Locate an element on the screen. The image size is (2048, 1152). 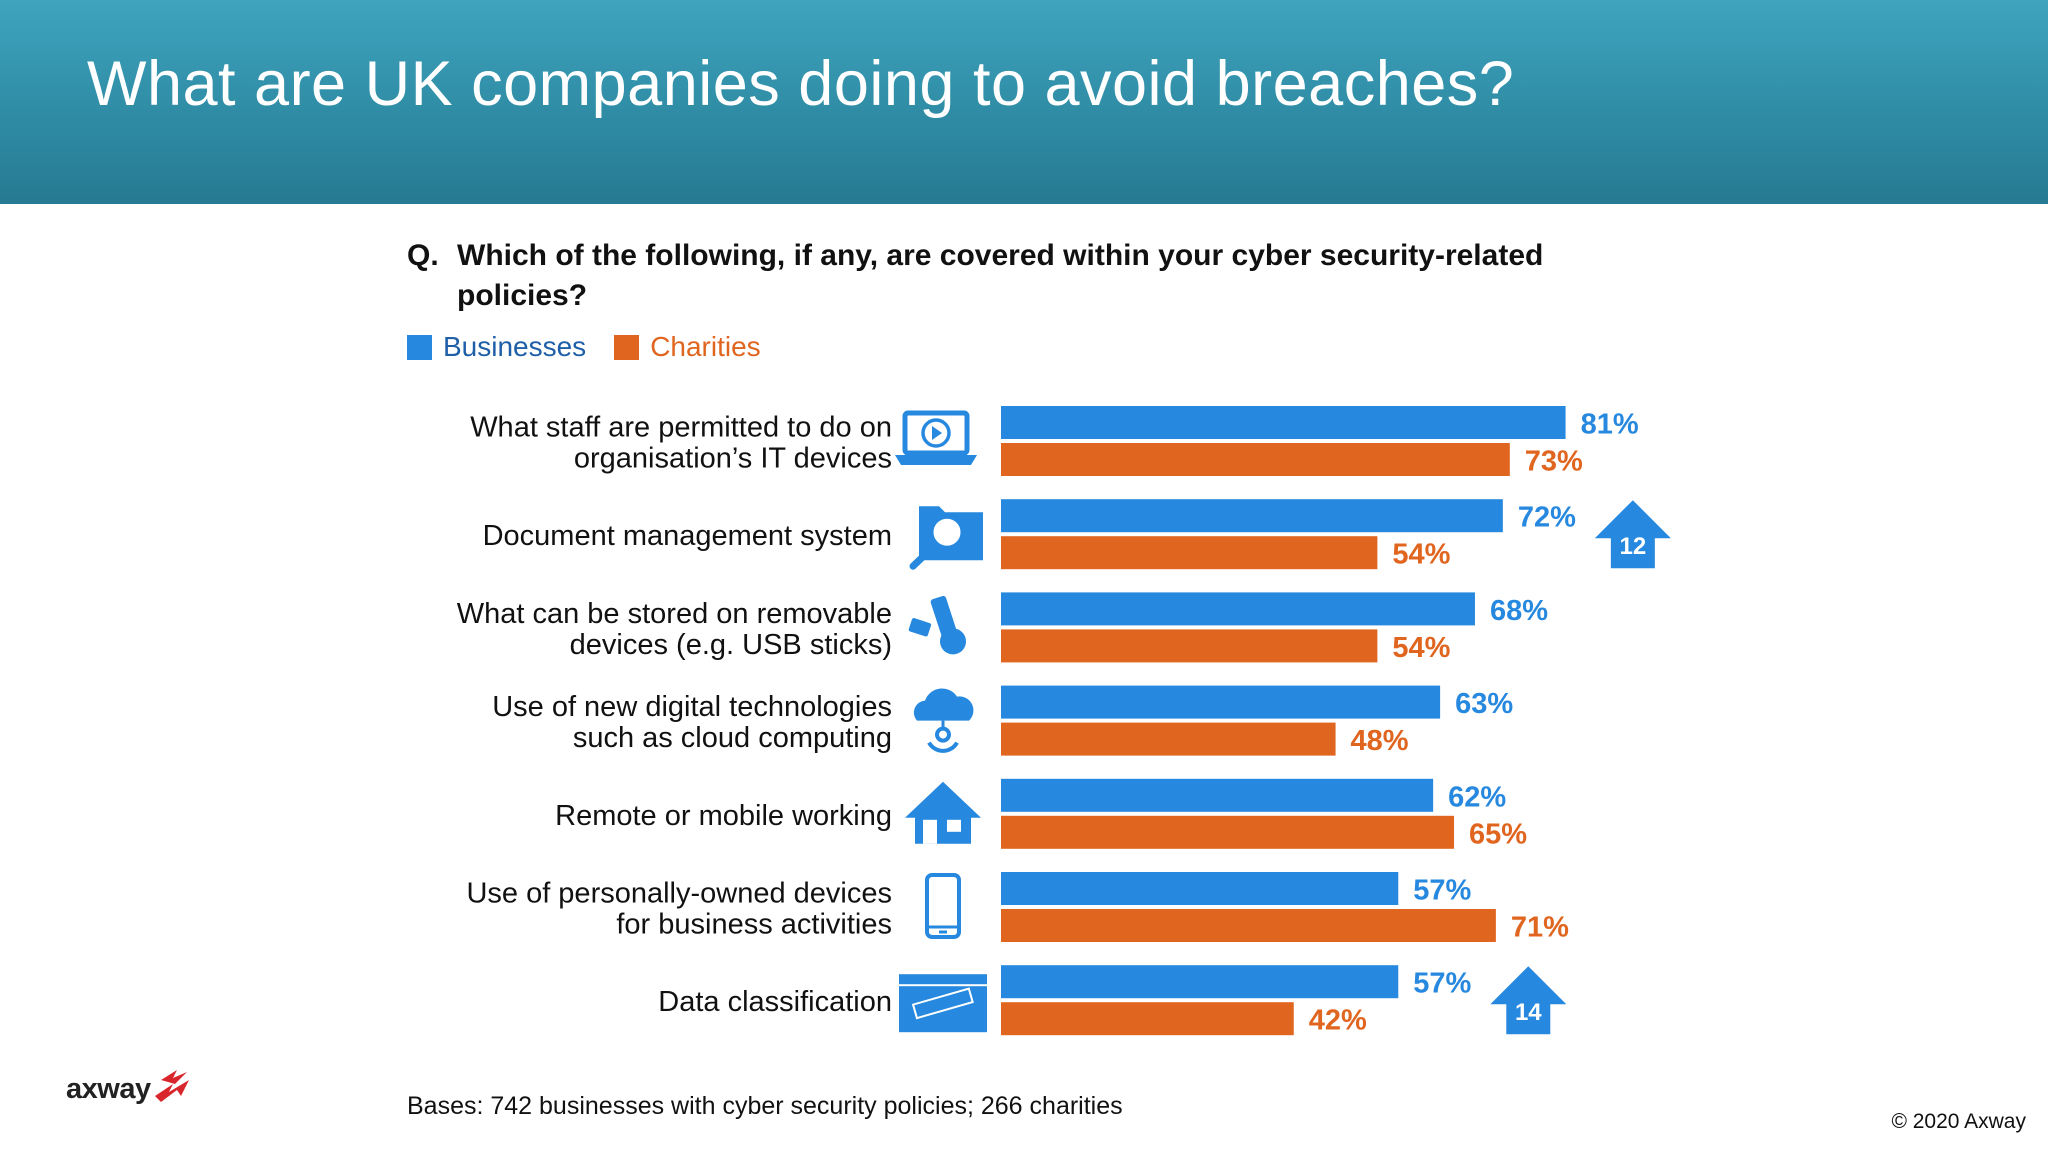
play-triangle is located at coordinates (937, 433).